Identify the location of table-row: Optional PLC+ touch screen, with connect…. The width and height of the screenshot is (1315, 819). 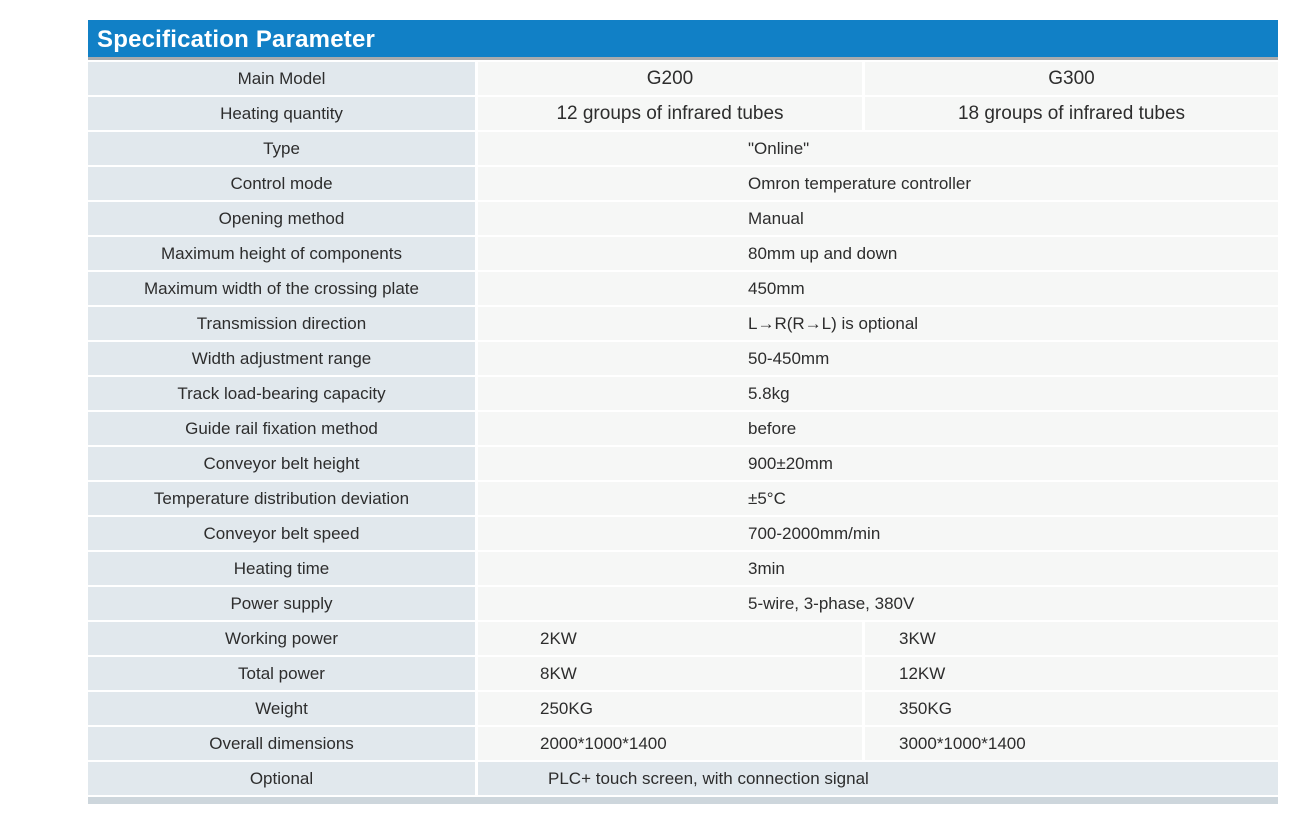
(683, 778).